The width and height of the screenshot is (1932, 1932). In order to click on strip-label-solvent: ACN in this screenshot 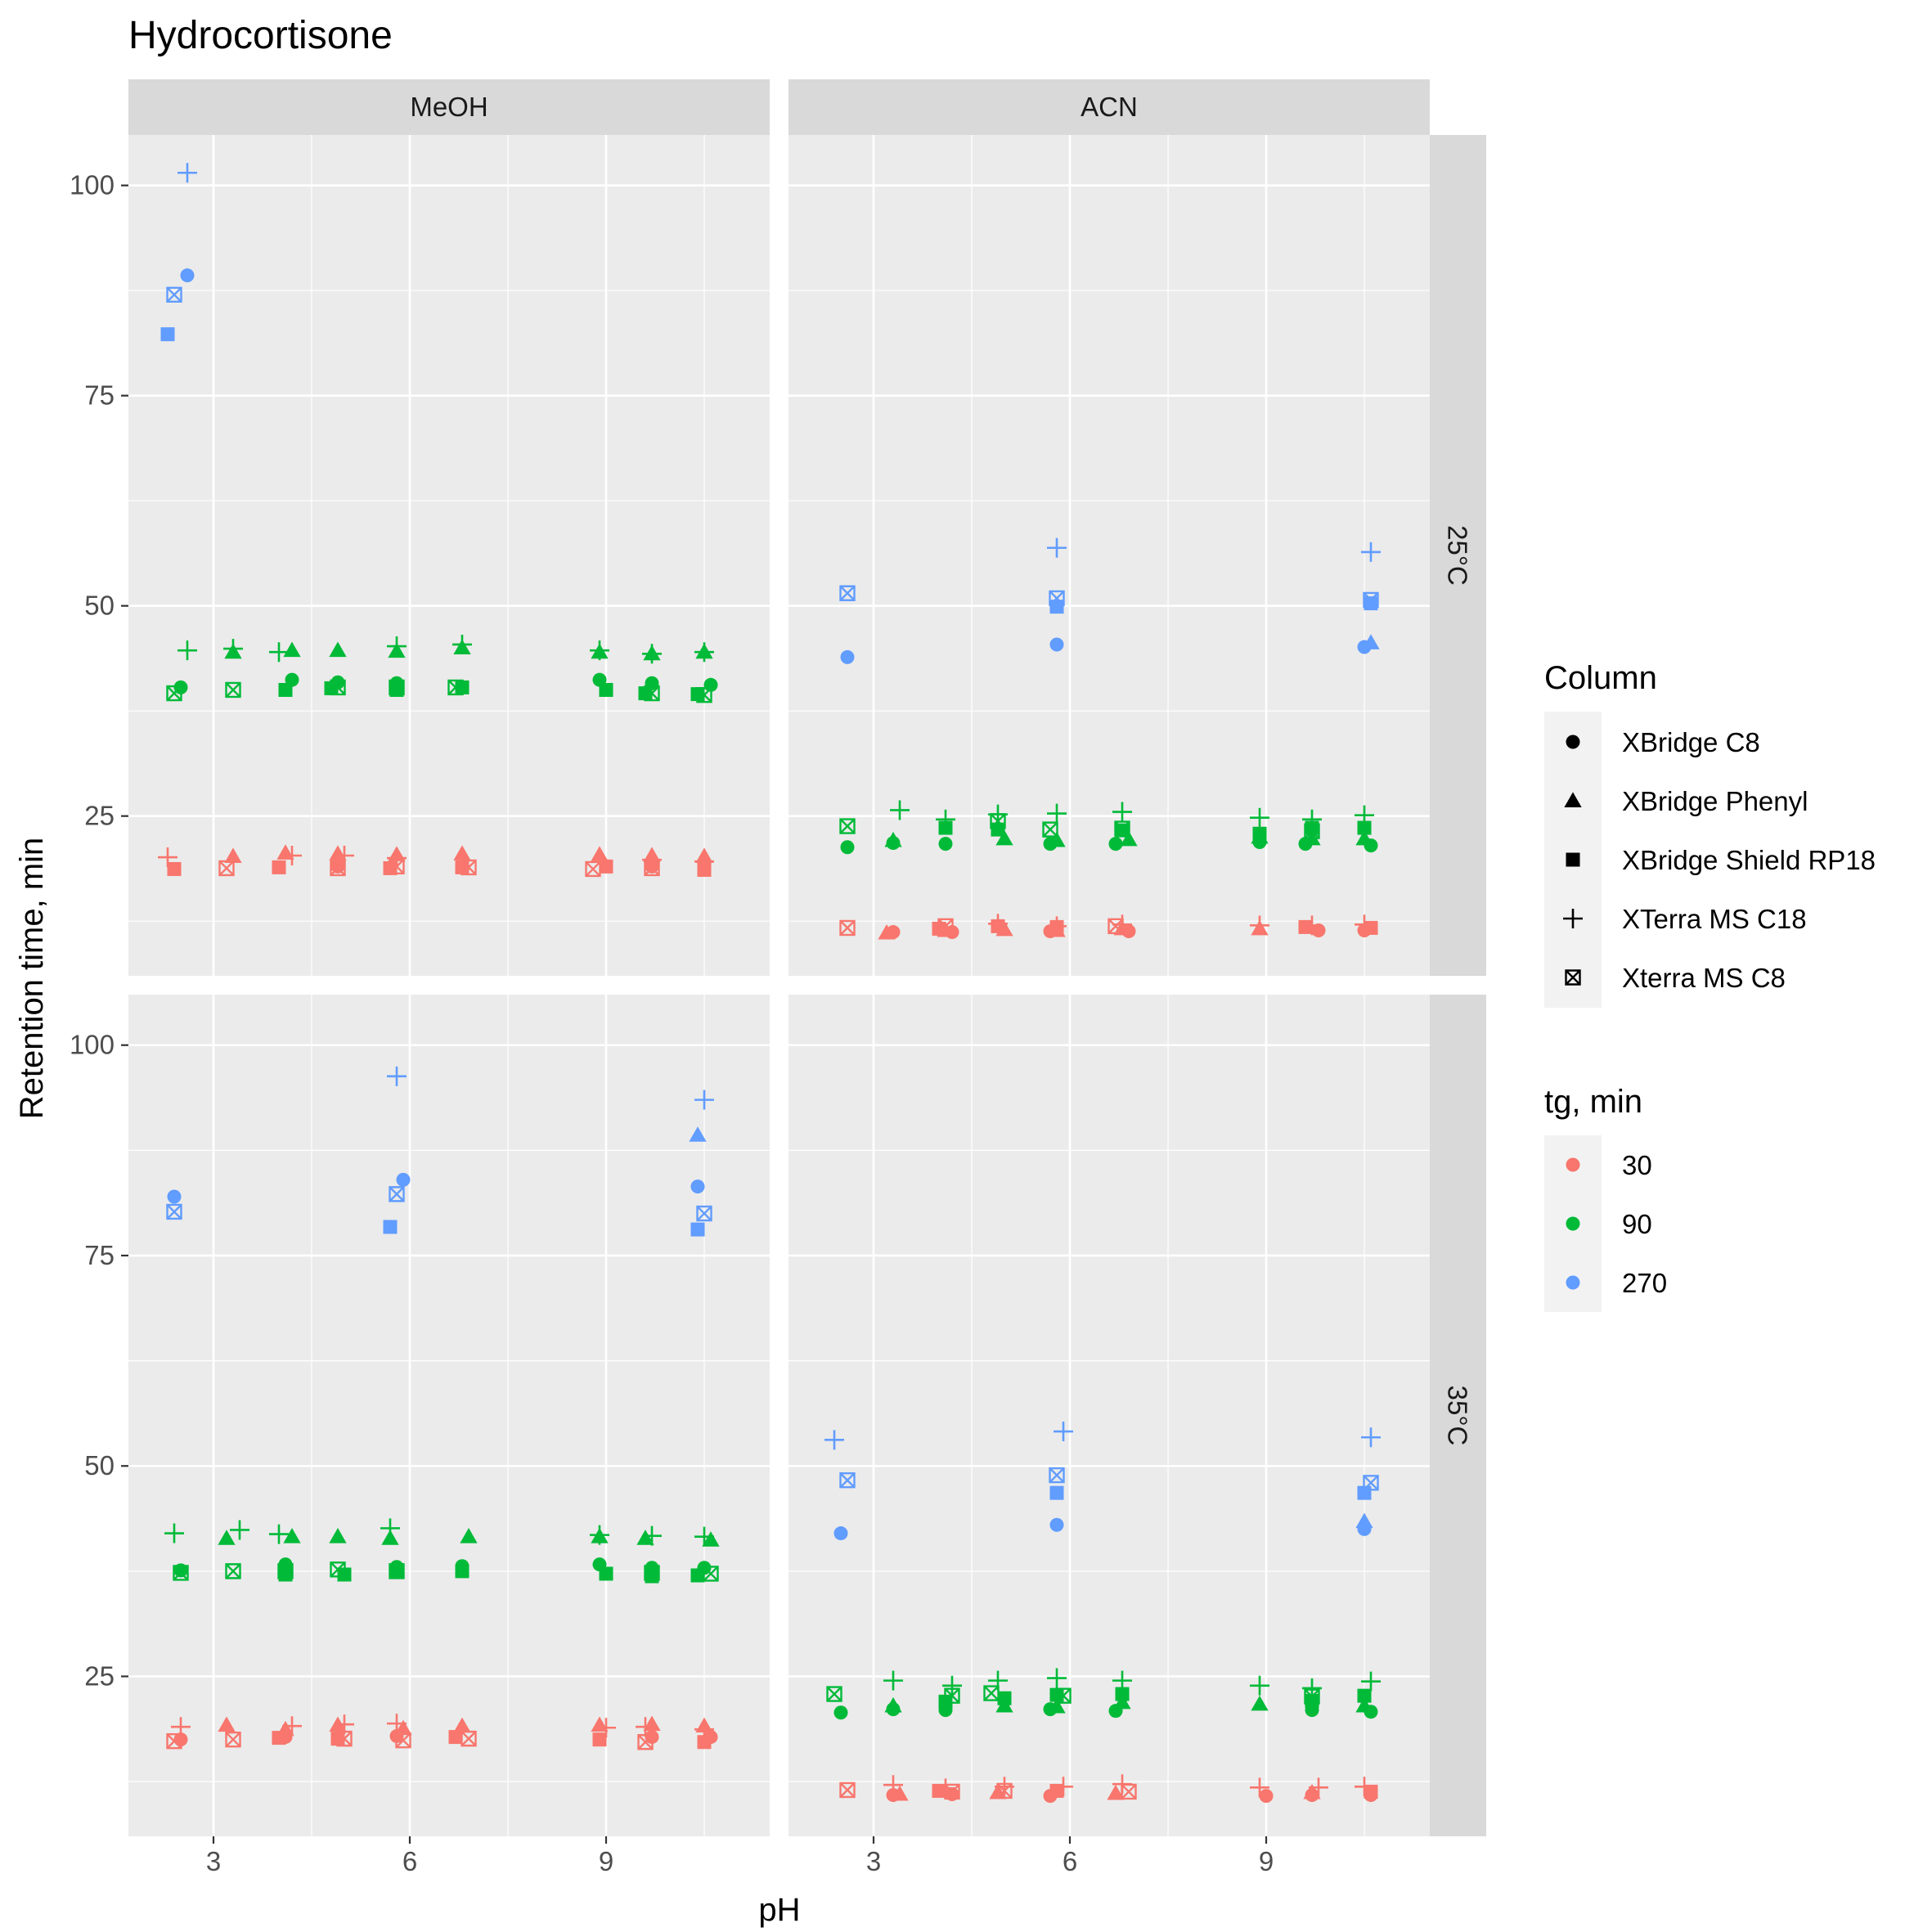, I will do `click(1109, 107)`.